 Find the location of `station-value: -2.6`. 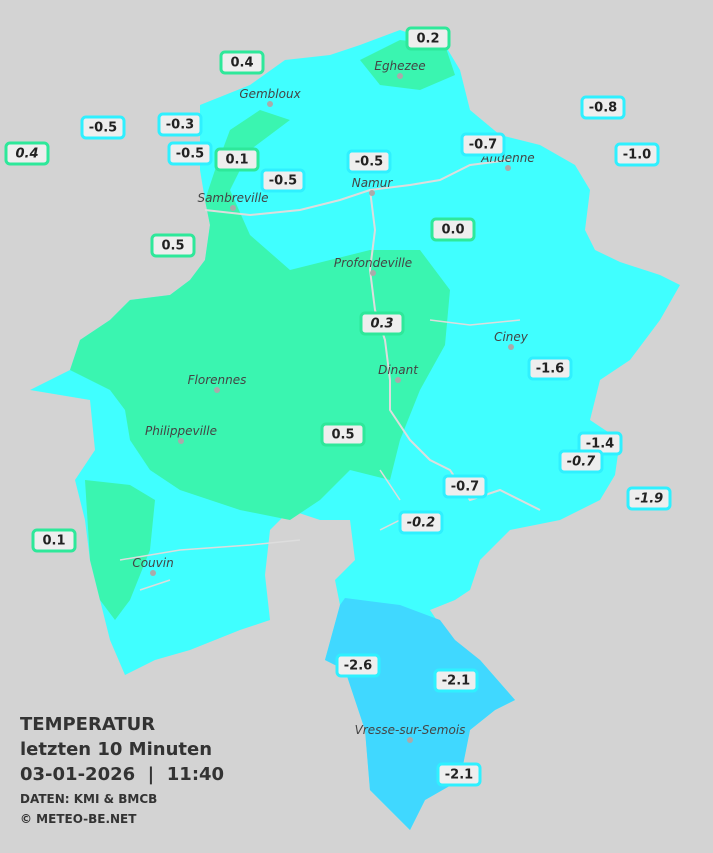

station-value: -2.6 is located at coordinates (358, 666).